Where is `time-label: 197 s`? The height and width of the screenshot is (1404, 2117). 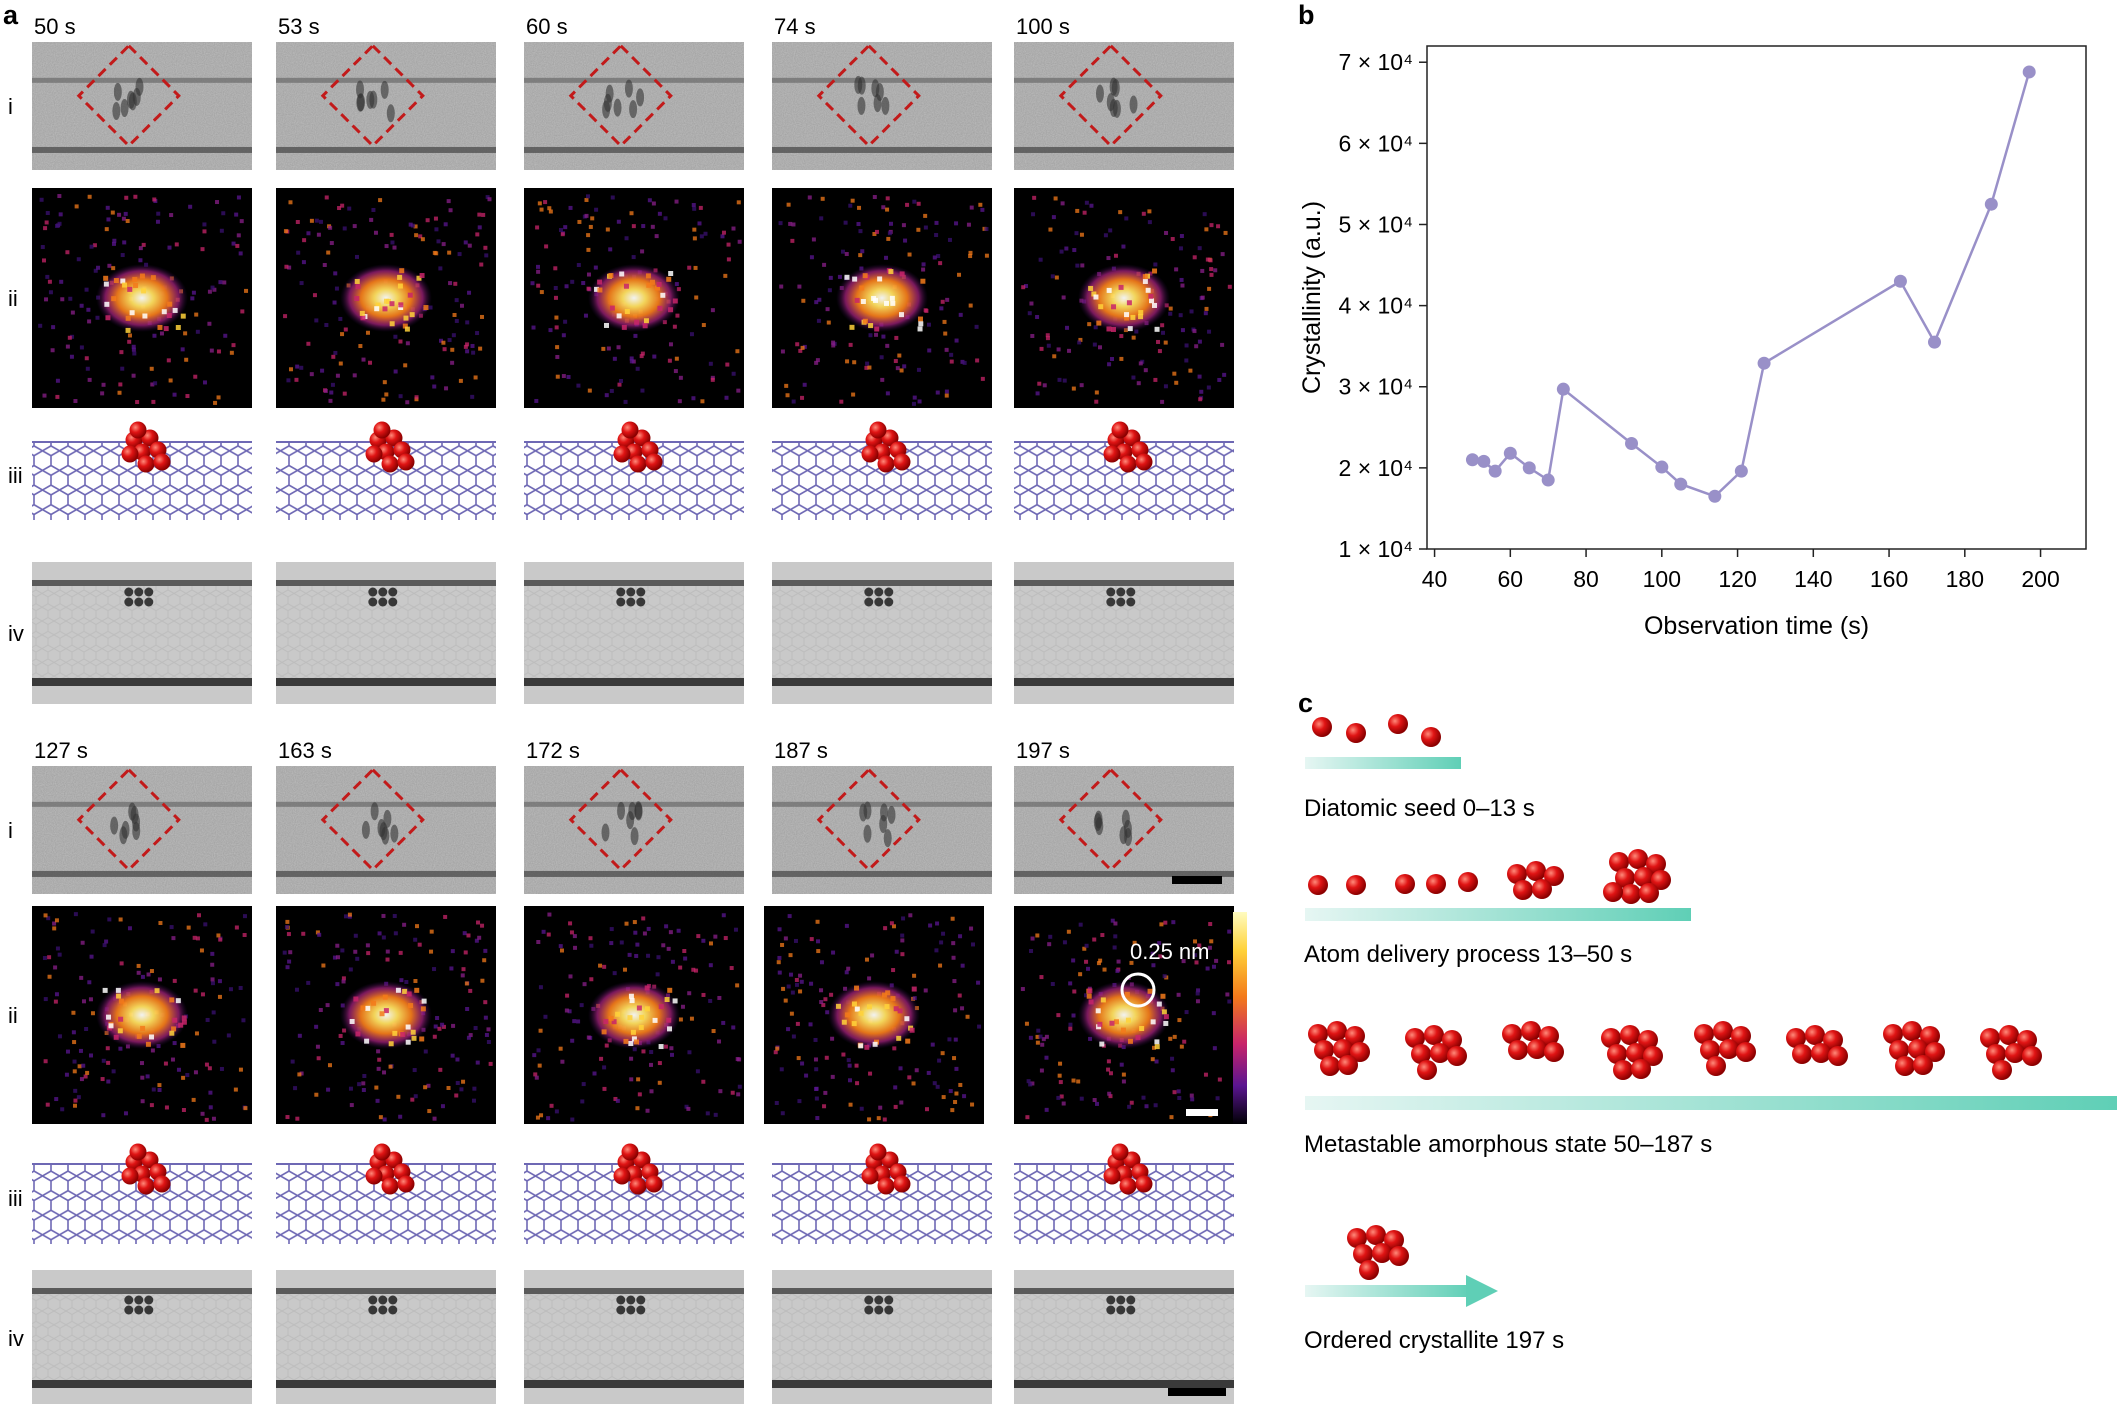
time-label: 197 s is located at coordinates (1043, 750).